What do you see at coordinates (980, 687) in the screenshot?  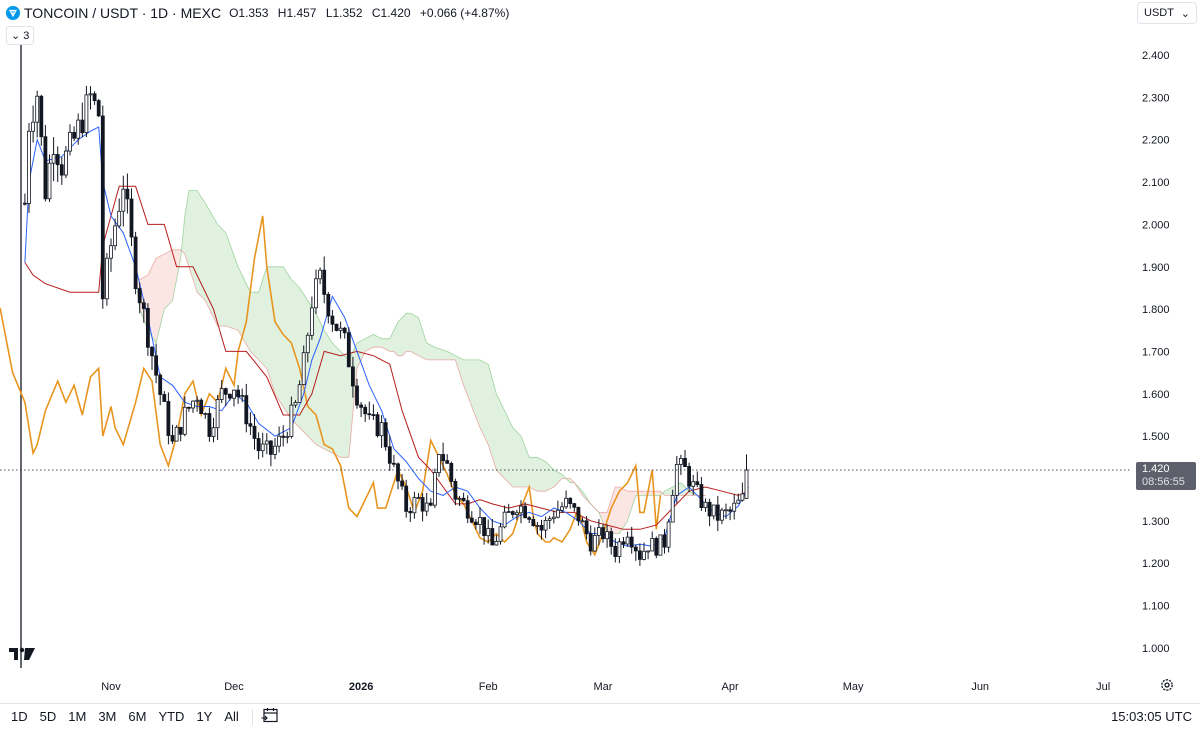 I see `x-tick-label: Jun` at bounding box center [980, 687].